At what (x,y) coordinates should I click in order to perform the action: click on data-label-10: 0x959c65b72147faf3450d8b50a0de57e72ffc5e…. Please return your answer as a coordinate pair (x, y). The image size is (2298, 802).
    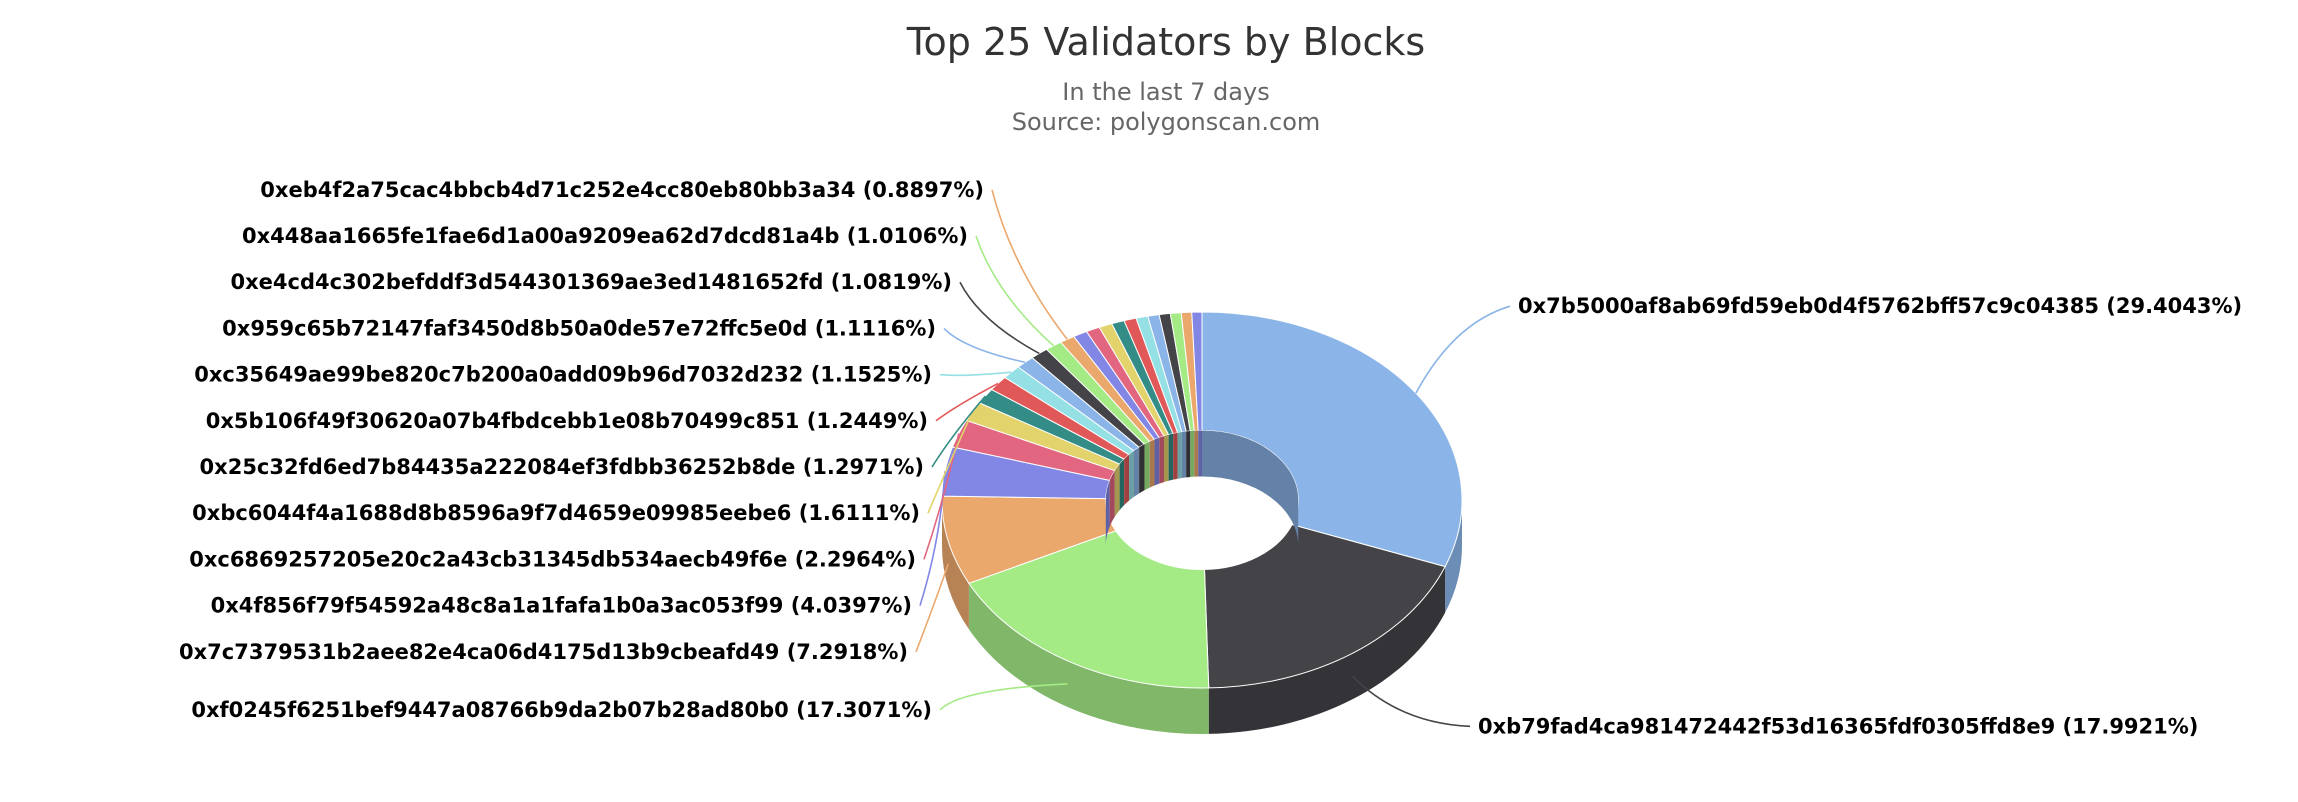
    Looking at the image, I should click on (579, 328).